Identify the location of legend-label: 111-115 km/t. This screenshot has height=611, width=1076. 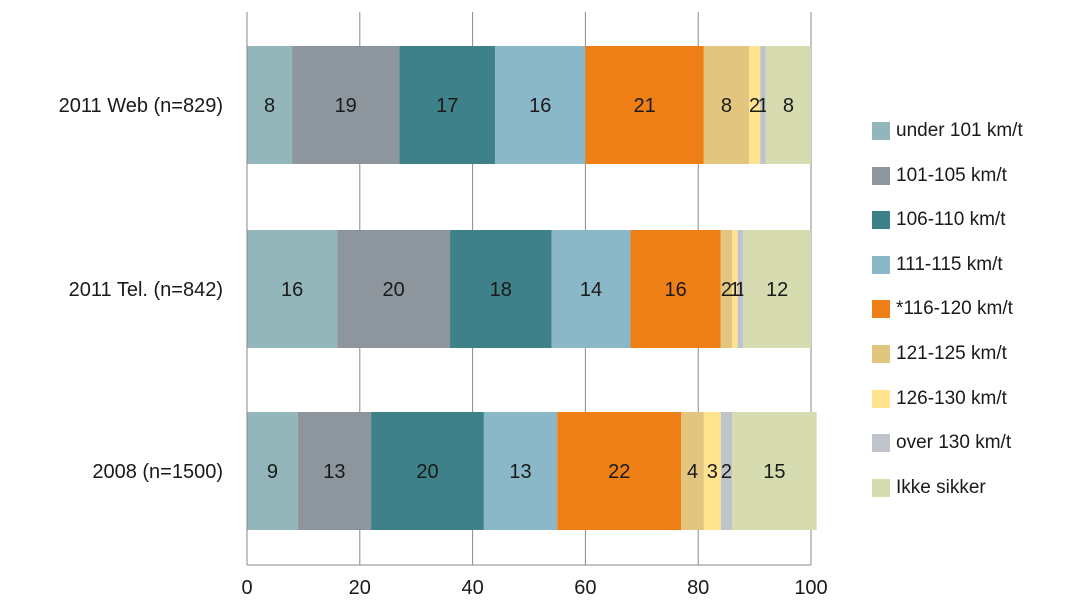
(949, 264).